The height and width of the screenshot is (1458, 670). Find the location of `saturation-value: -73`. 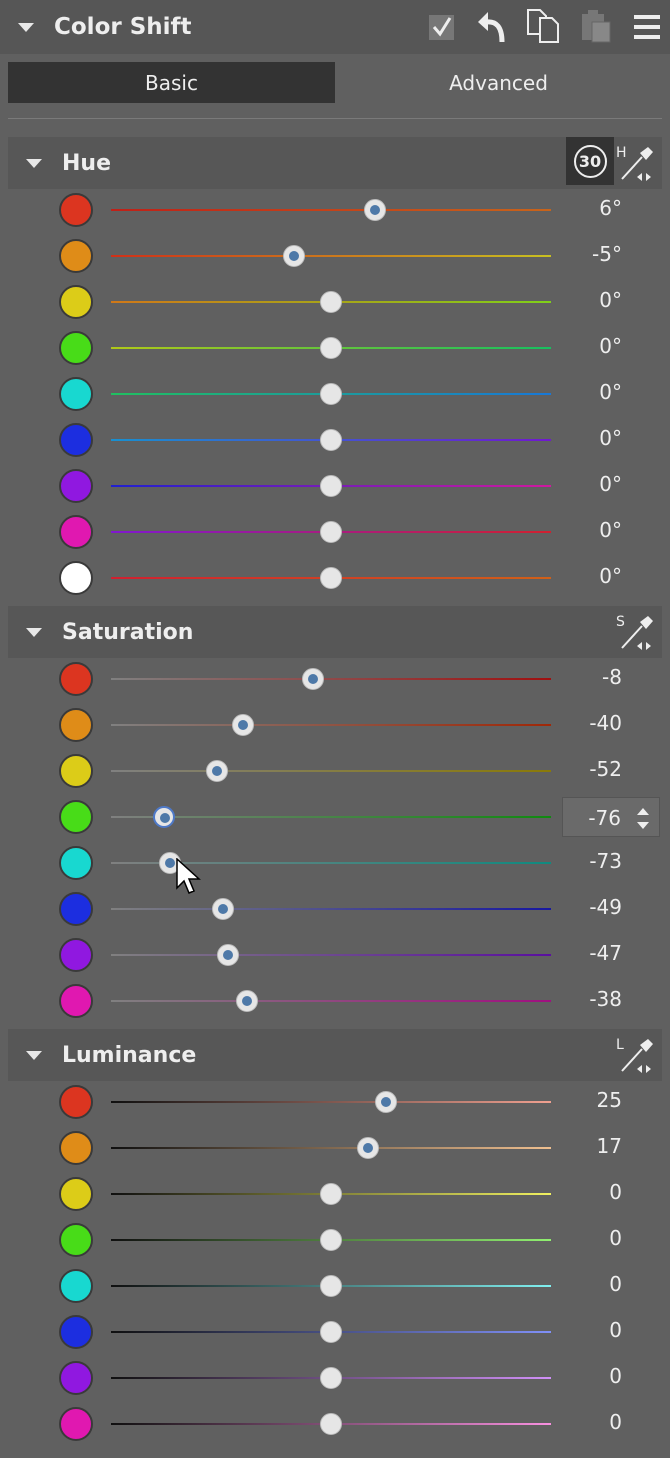

saturation-value: -73 is located at coordinates (605, 861).